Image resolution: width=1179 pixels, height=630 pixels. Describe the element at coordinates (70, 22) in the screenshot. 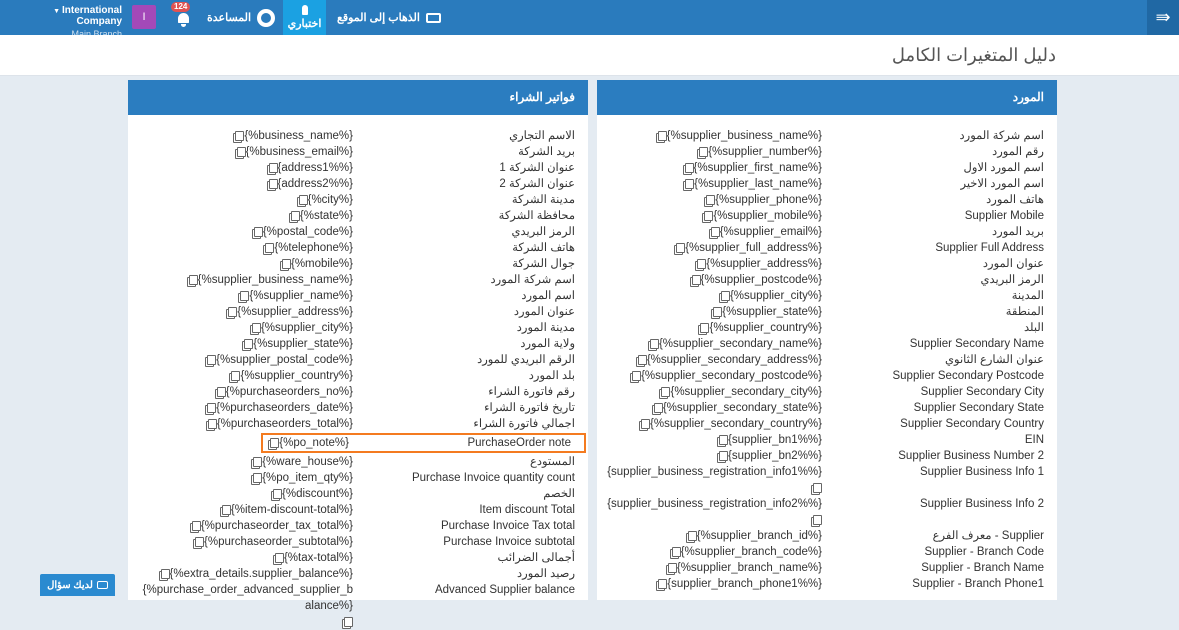

I see `company-switcher: ▼ International Company Main Branch` at that location.